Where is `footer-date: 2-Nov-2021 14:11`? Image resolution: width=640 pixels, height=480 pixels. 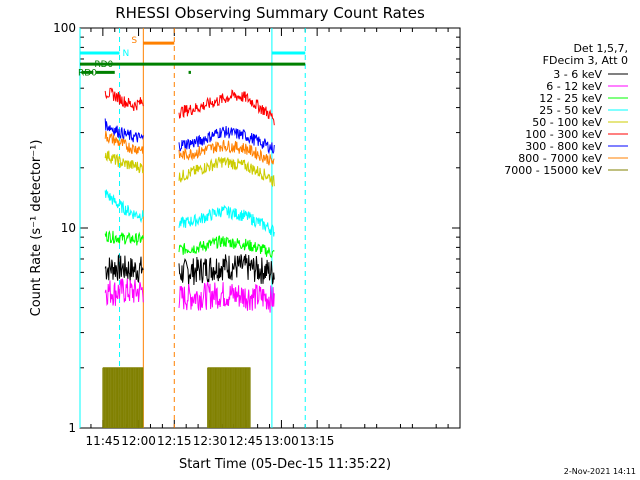
footer-date: 2-Nov-2021 14:11 is located at coordinates (600, 471).